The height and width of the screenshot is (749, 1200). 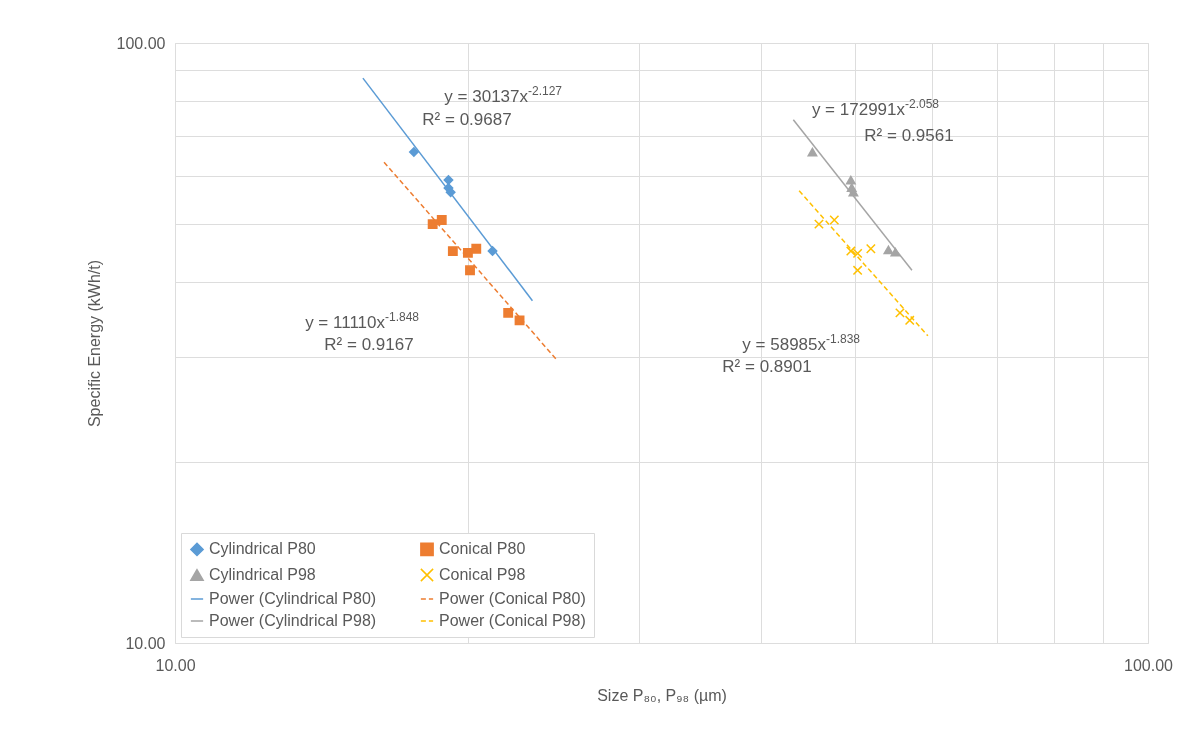 What do you see at coordinates (482, 574) in the screenshot?
I see `legend-label: Conical P98` at bounding box center [482, 574].